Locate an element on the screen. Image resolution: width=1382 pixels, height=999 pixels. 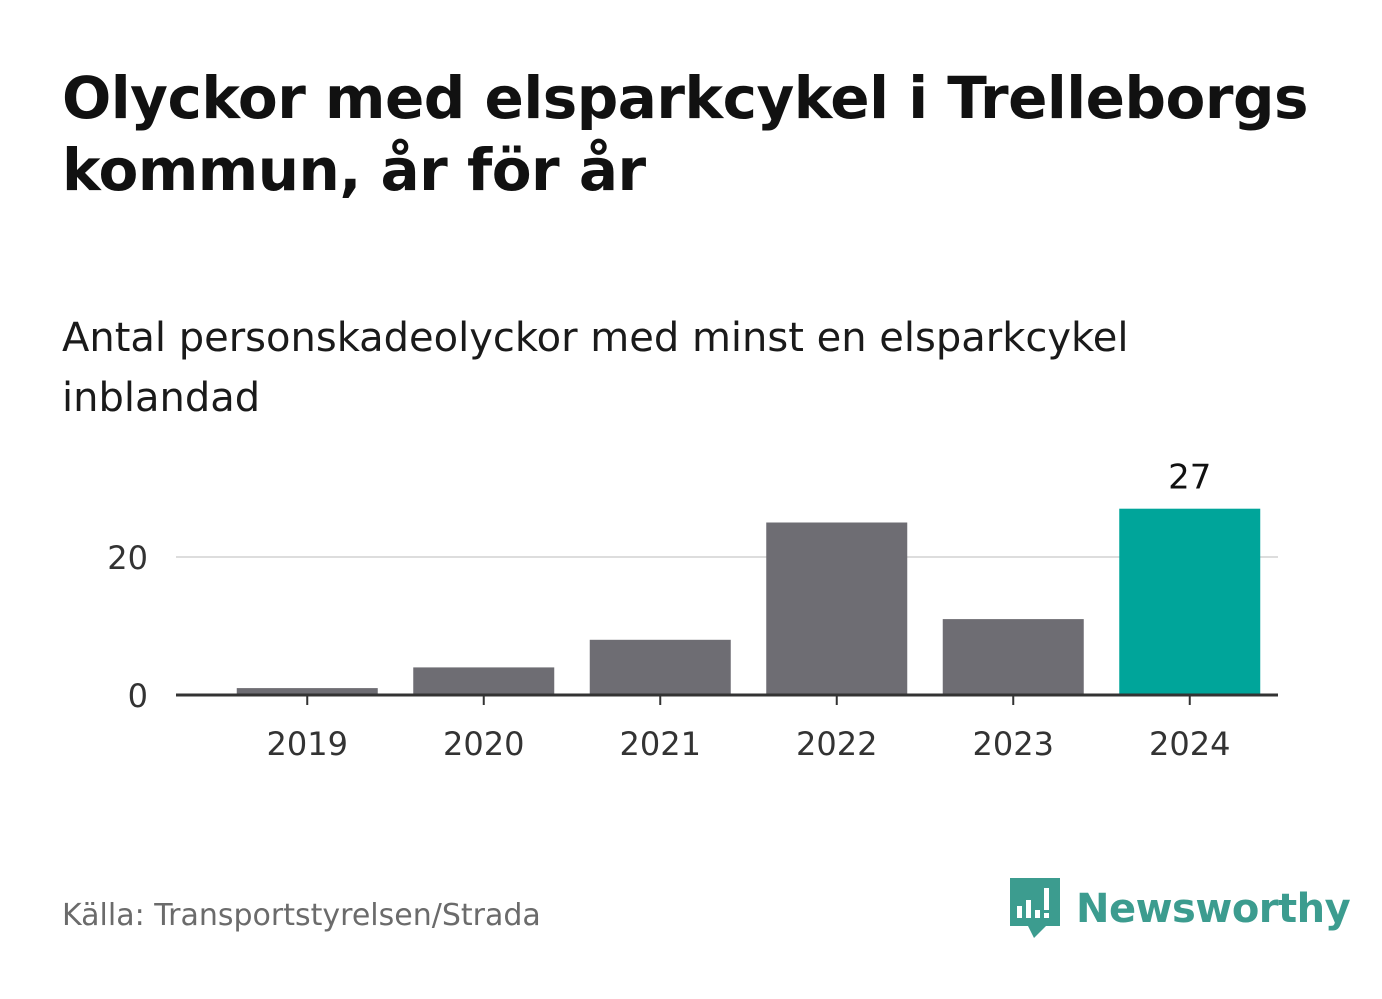
y-tick-label-0: 0 is located at coordinates (138, 696).